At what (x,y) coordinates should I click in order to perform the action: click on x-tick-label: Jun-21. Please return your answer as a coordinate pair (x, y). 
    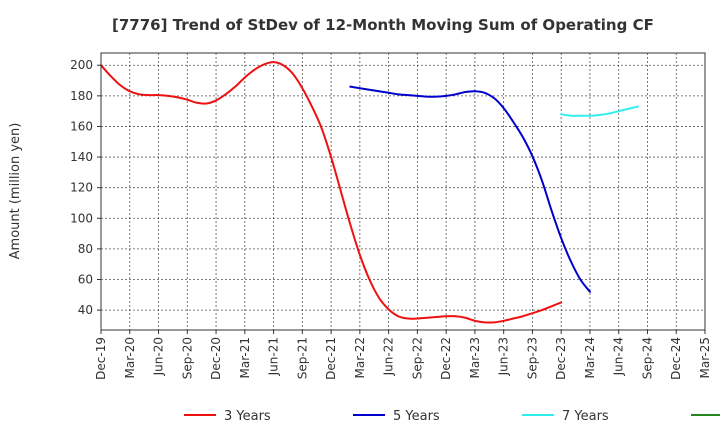
    Looking at the image, I should click on (274, 356).